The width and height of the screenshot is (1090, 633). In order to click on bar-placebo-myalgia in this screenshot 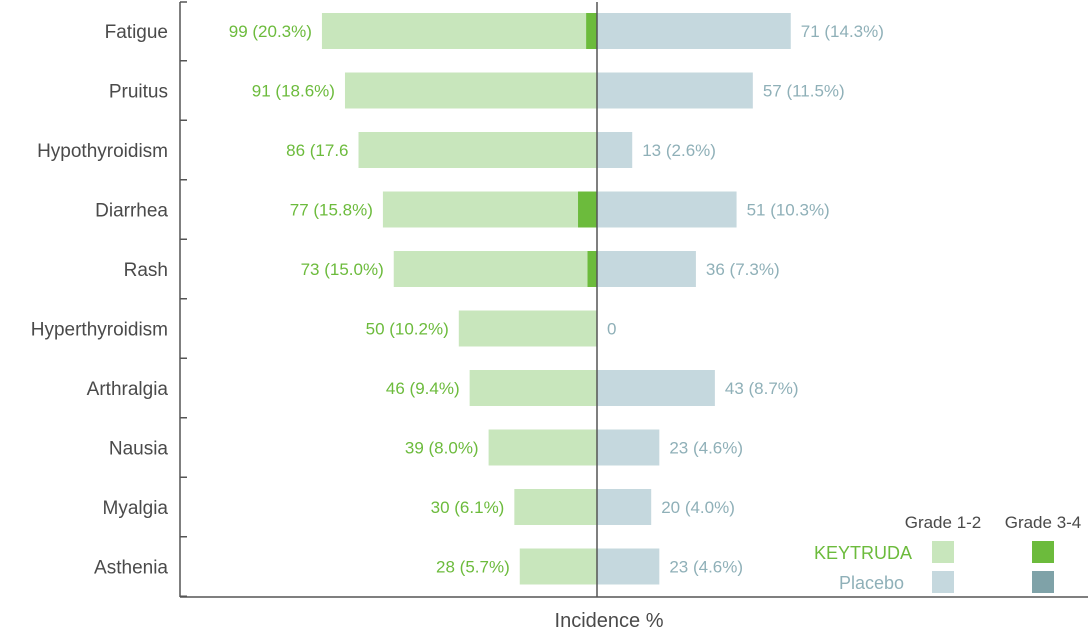, I will do `click(624, 507)`.